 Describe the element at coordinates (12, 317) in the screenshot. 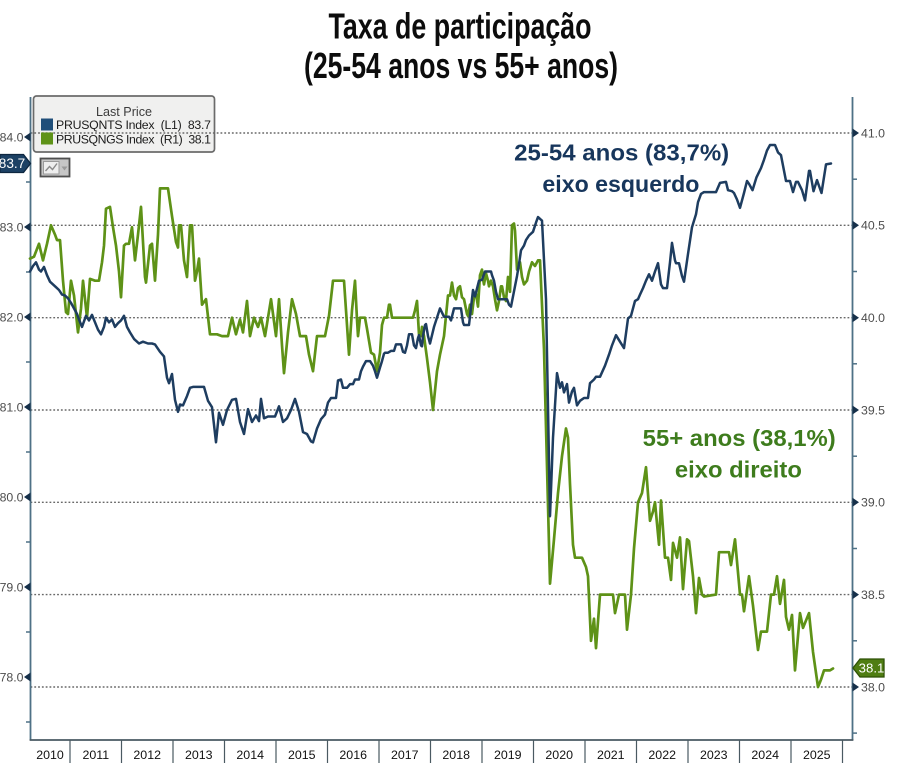

I see `svg-text: 82.0` at that location.